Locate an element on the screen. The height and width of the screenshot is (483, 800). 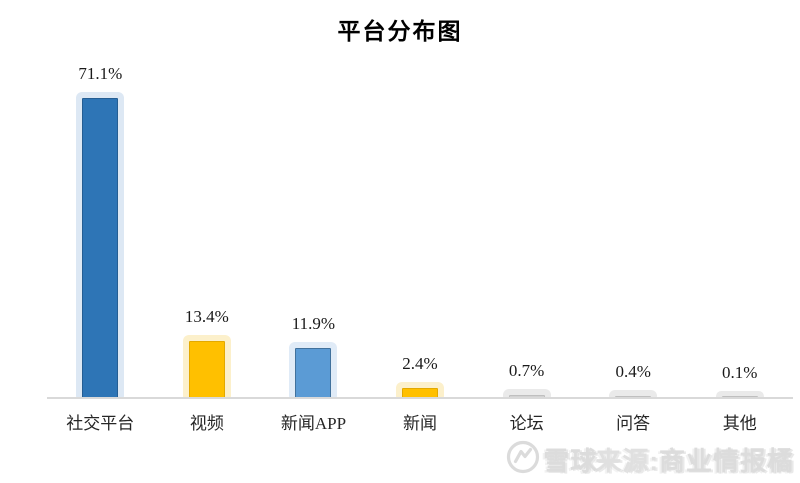
bar-value-label: 0.1% is located at coordinates (740, 372).